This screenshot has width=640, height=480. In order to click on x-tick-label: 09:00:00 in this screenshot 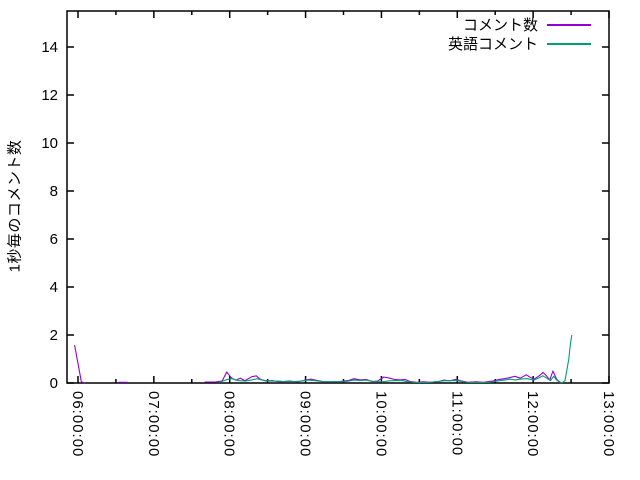, I will do `click(305, 424)`.